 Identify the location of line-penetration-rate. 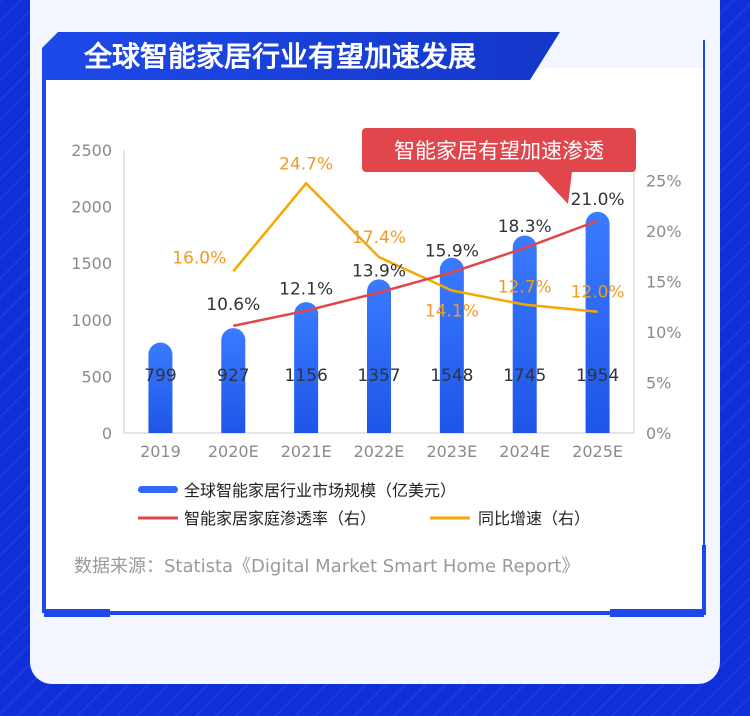
(416, 273).